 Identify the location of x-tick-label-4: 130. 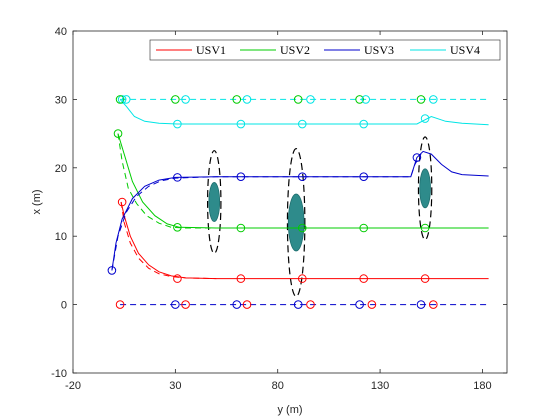
(380, 386).